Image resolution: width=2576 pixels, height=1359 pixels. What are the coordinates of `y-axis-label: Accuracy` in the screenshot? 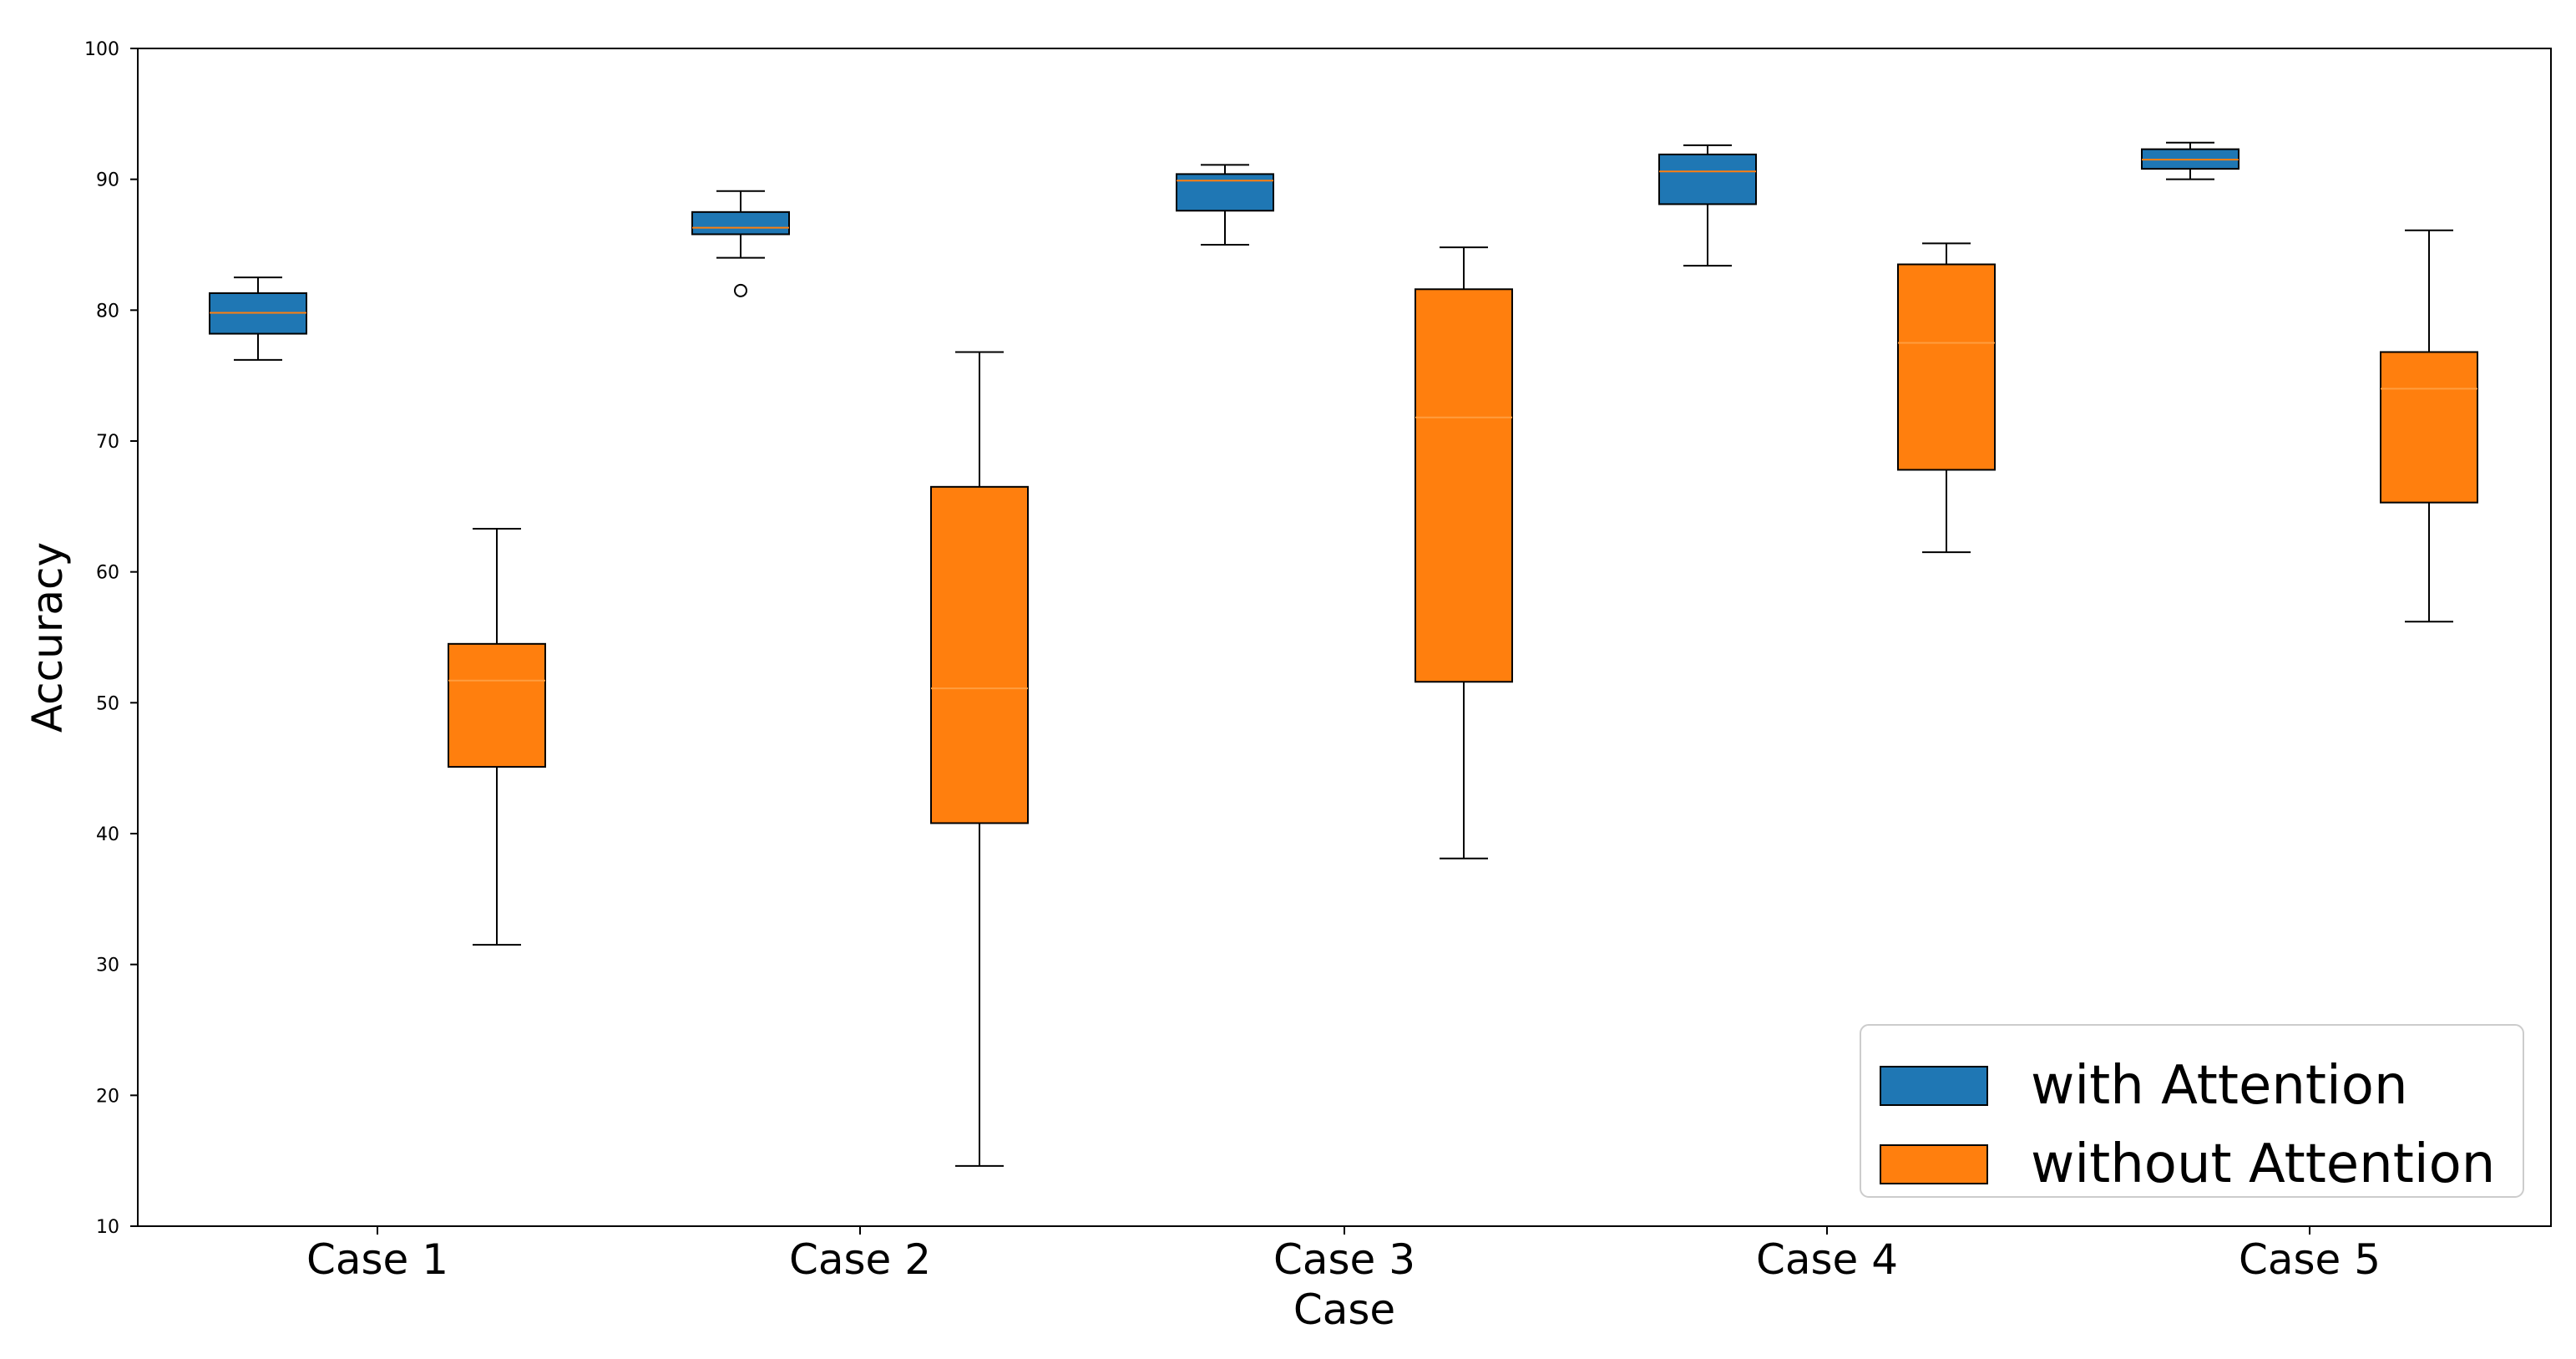 It's located at (47, 638).